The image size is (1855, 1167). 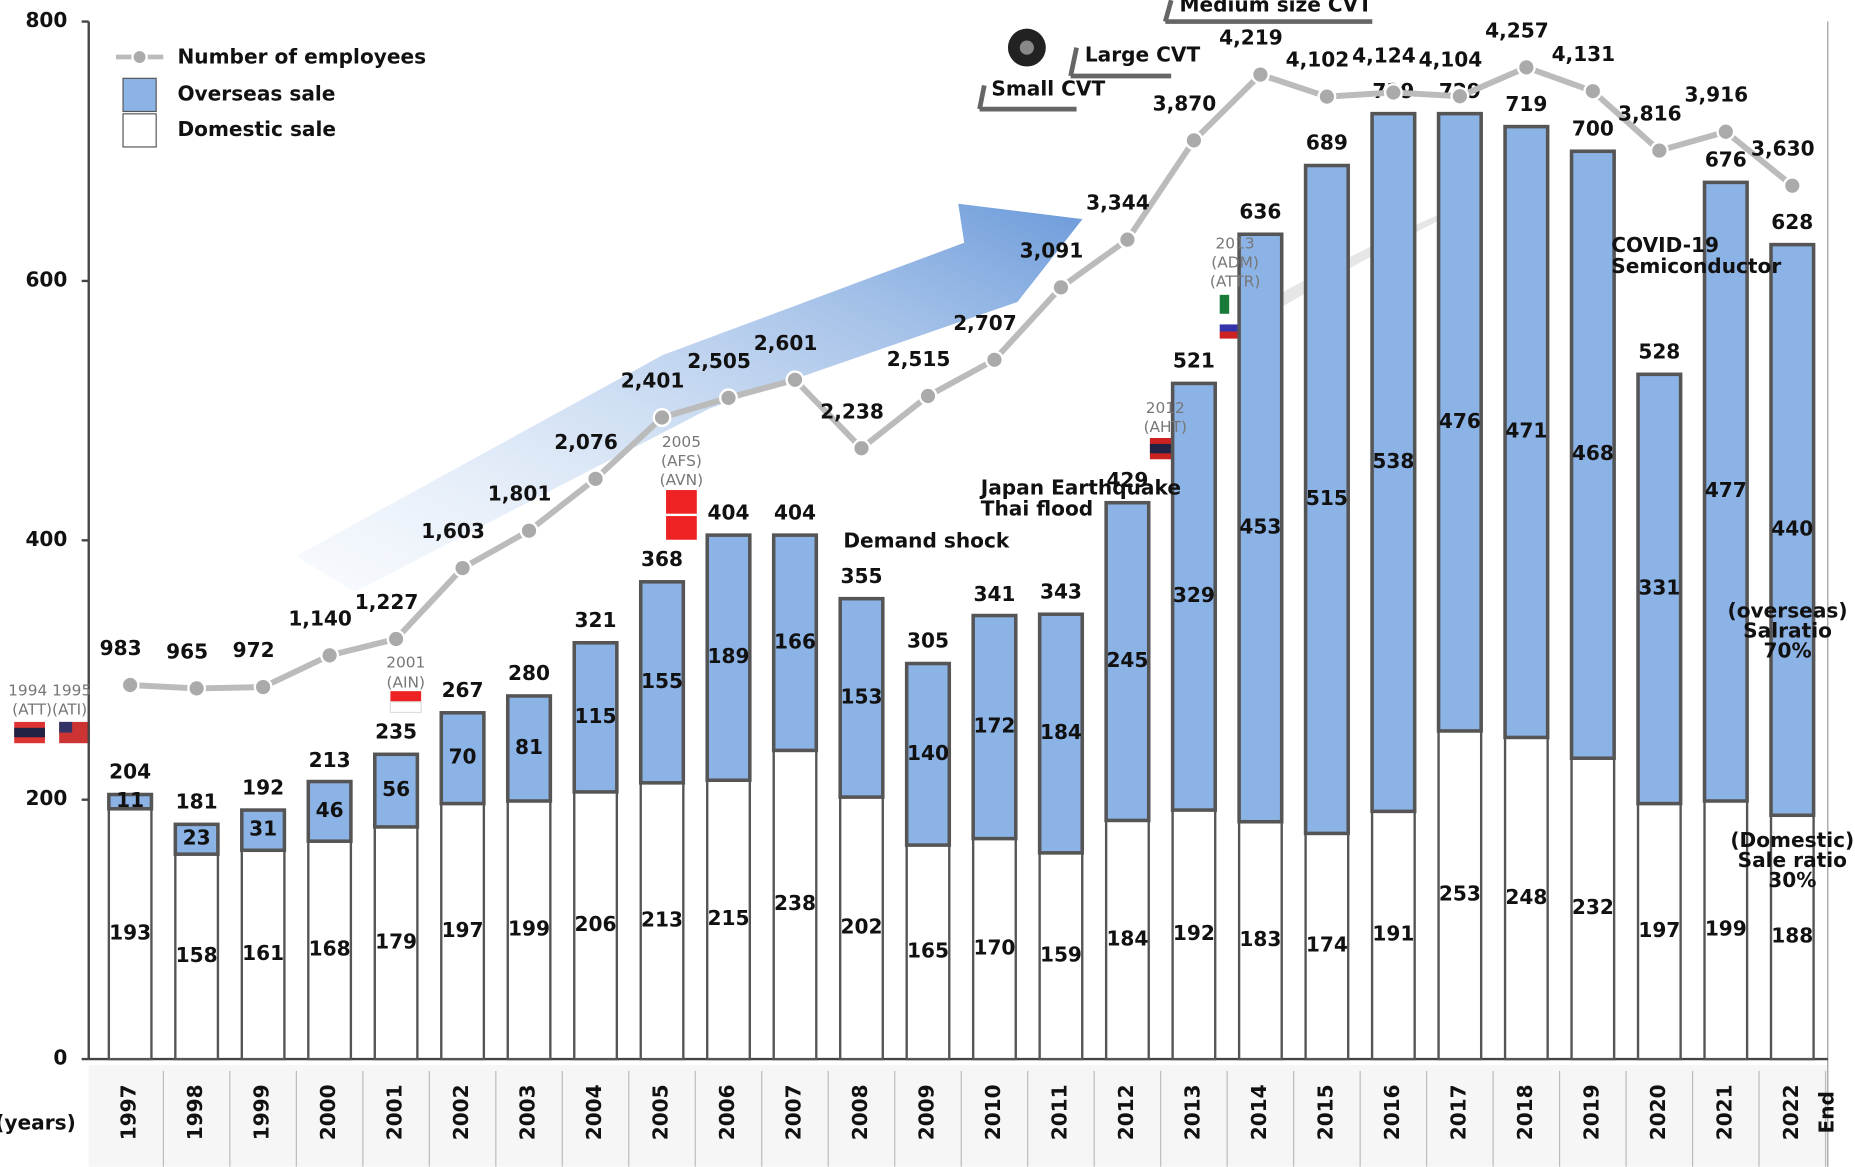 I want to click on total-label: 700, so click(x=1593, y=128).